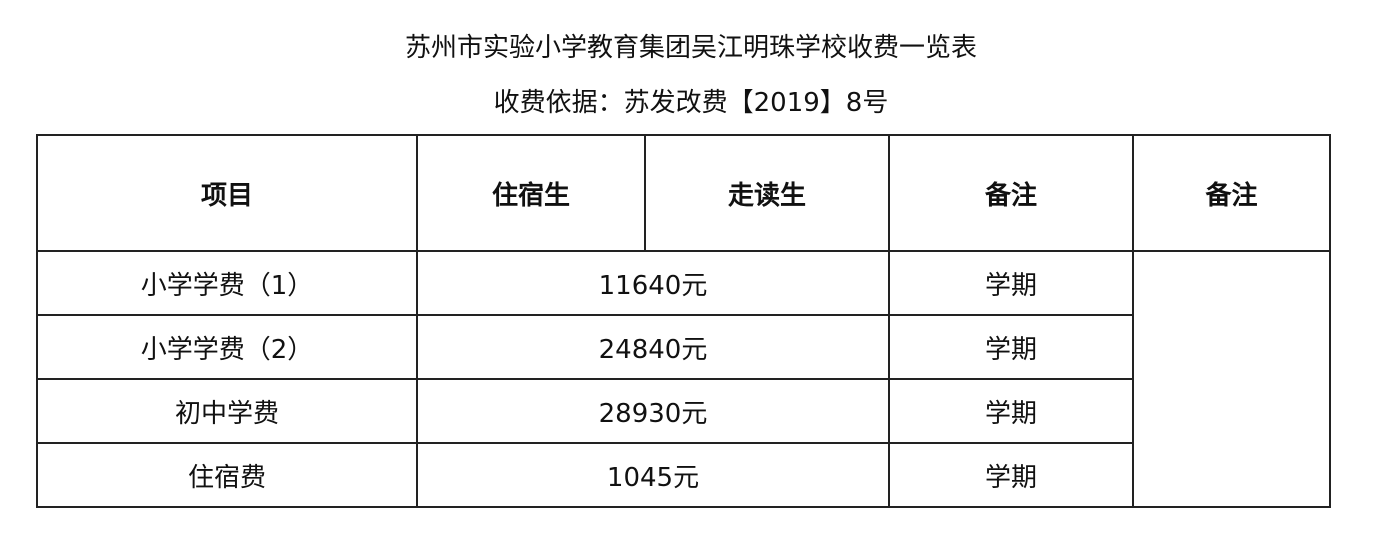  I want to click on item-cell: 住宿费, so click(227, 475).